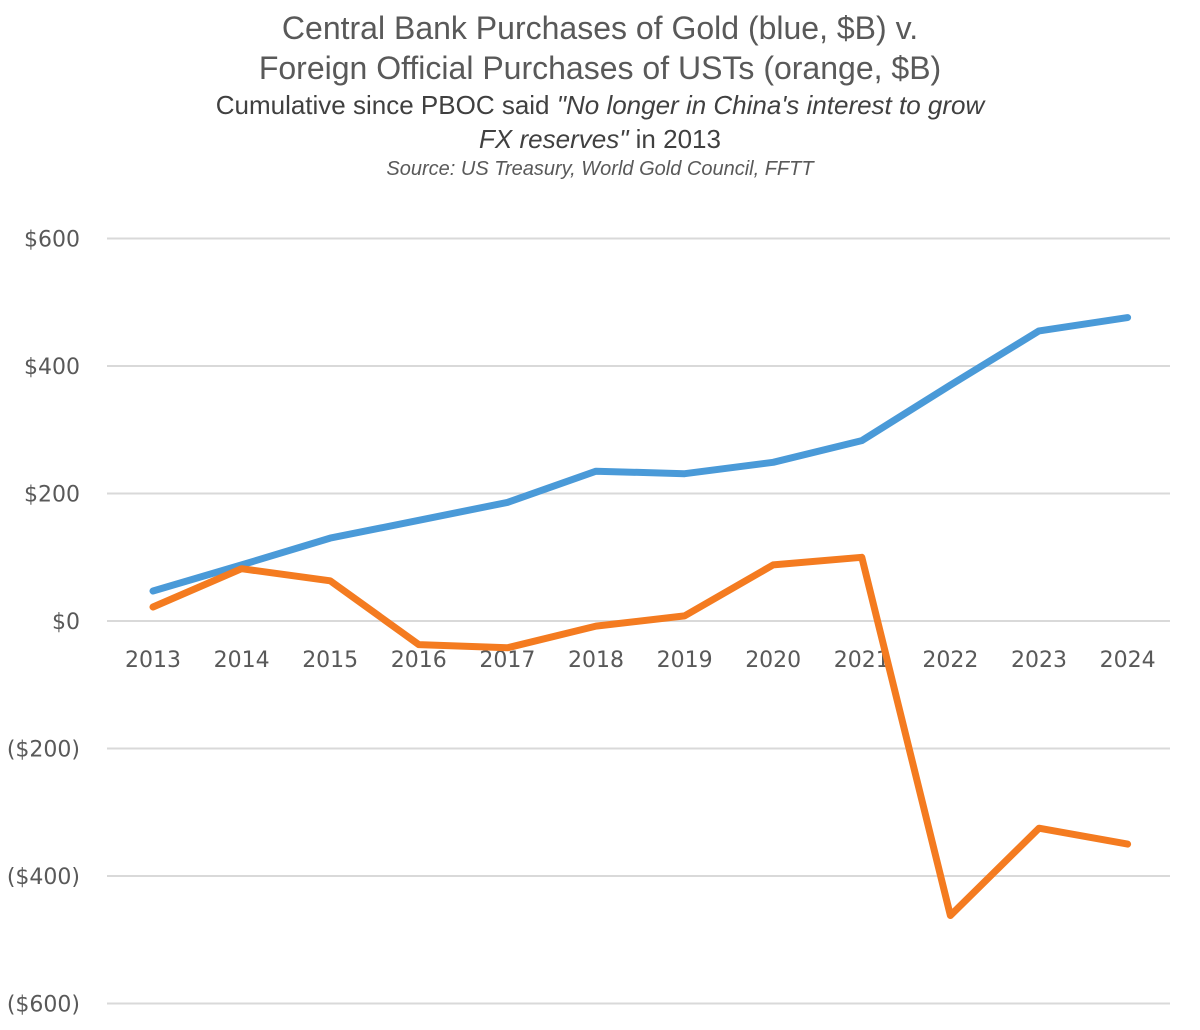 The height and width of the screenshot is (1030, 1200). What do you see at coordinates (153, 660) in the screenshot?
I see `x-tick-label: 2013` at bounding box center [153, 660].